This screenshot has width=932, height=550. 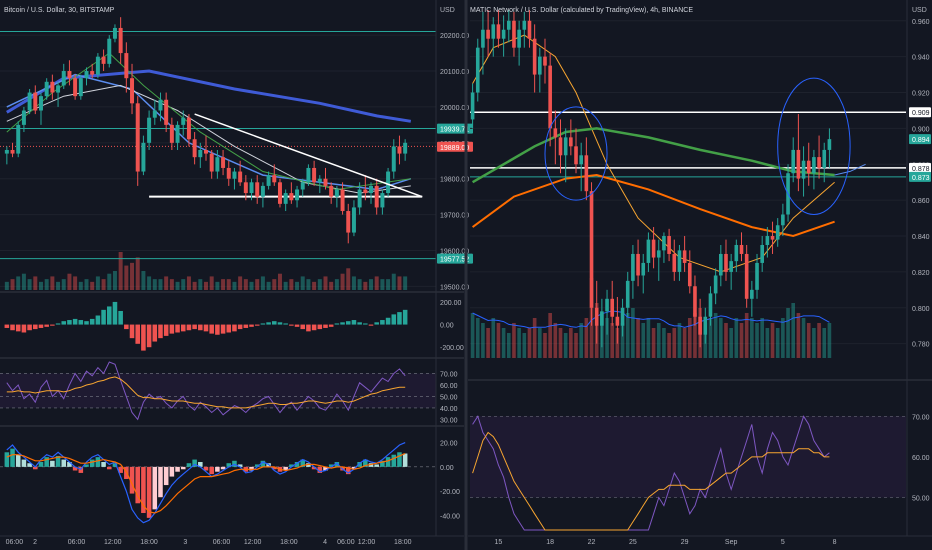 I want to click on price-label-text: 19889.00, so click(x=454, y=148).